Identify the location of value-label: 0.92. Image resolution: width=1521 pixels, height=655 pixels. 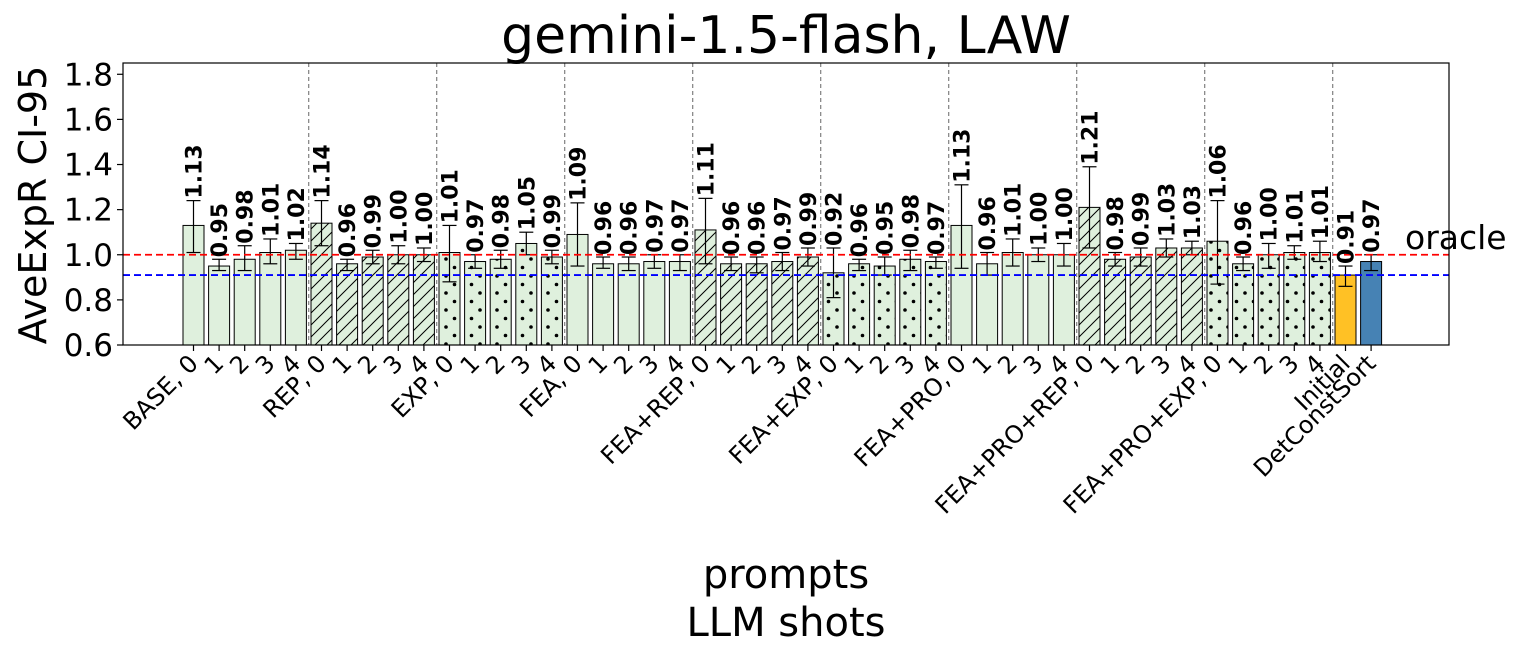
(835, 219).